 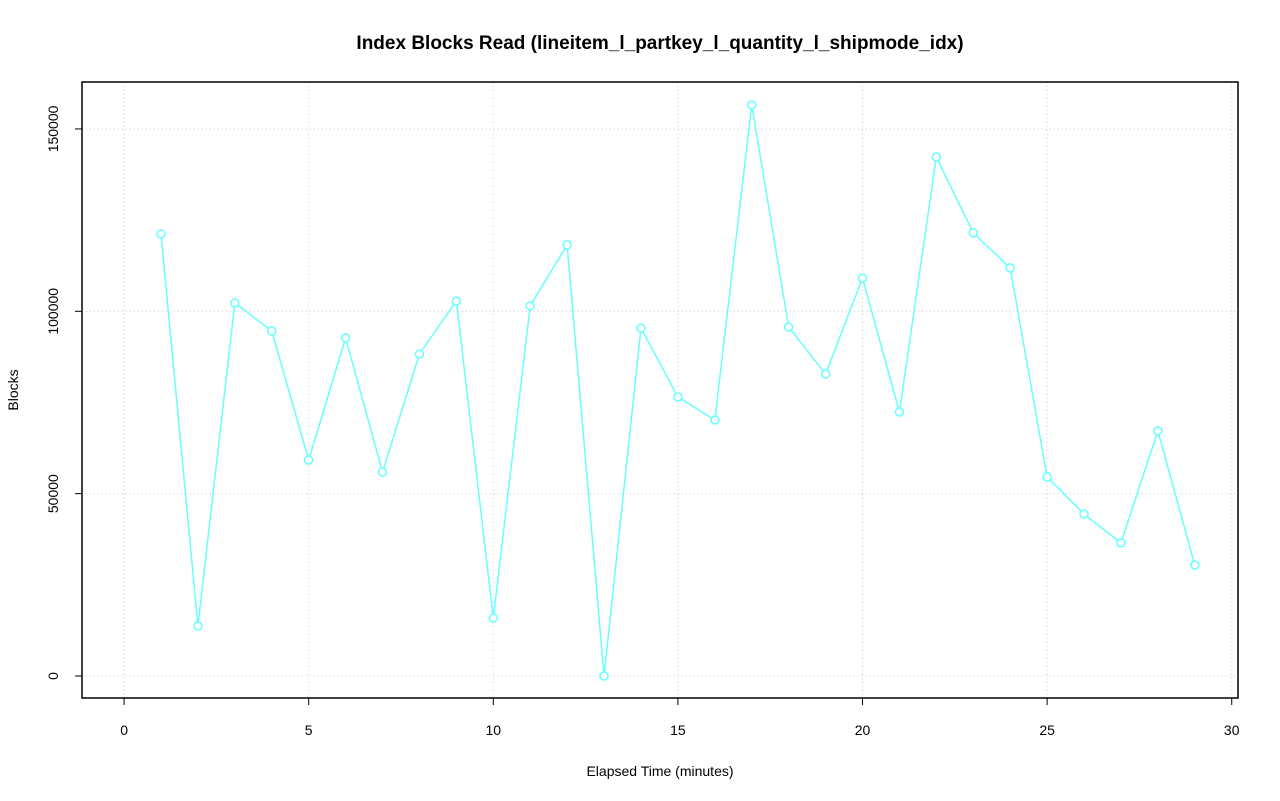 I want to click on x-tick-label: 10, so click(x=494, y=730).